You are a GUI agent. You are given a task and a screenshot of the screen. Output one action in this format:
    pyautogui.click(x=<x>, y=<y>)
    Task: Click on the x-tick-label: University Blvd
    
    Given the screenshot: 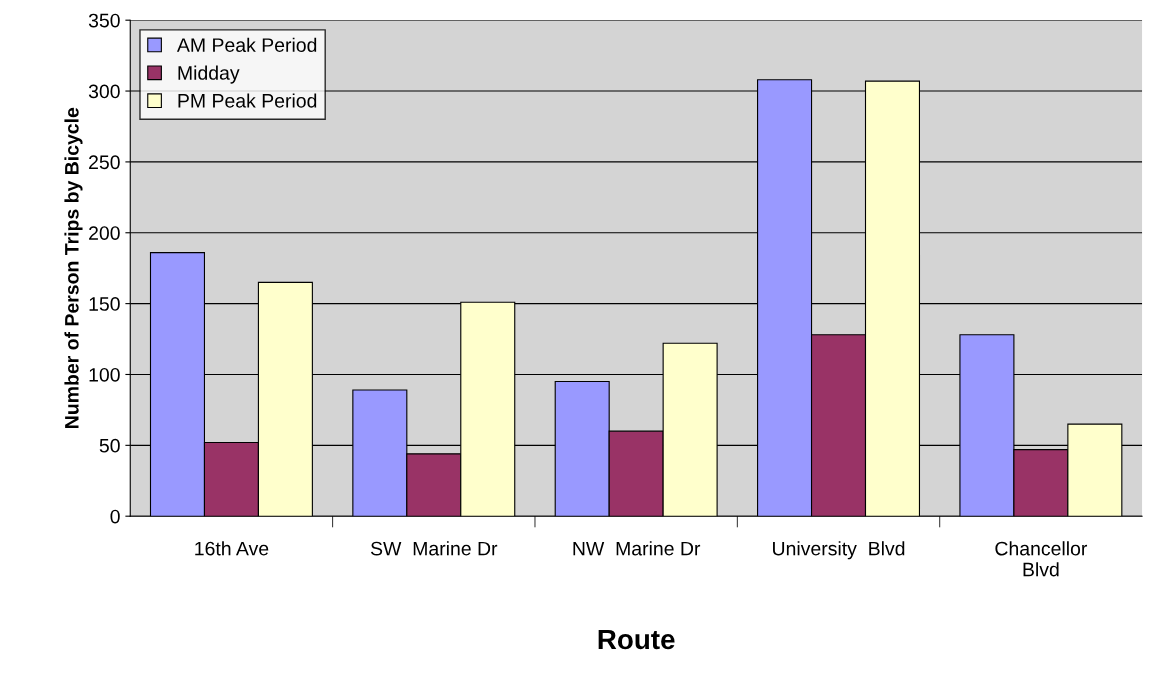 What is the action you would take?
    pyautogui.click(x=839, y=550)
    